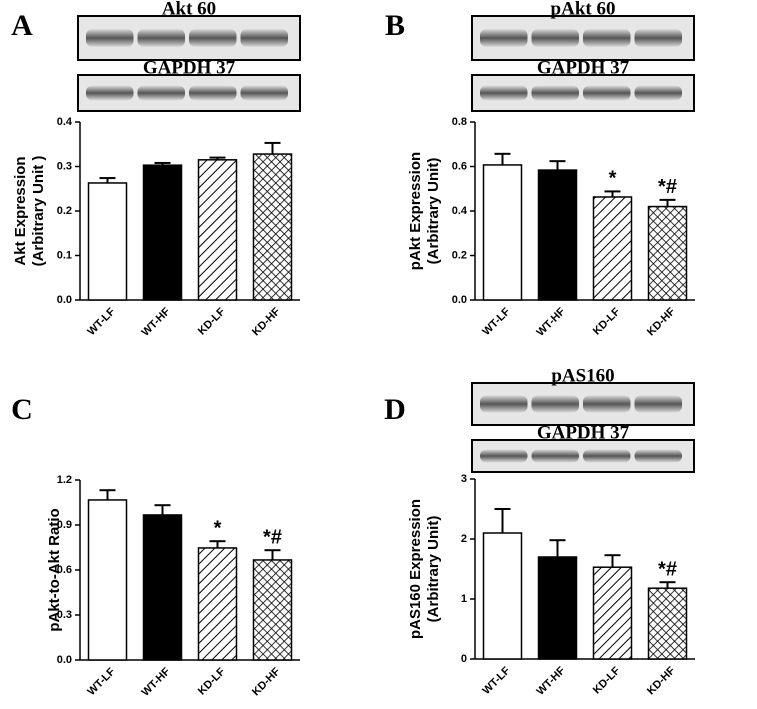 The image size is (757, 709). I want to click on y-axis-label: Akt Expression, so click(20, 210).